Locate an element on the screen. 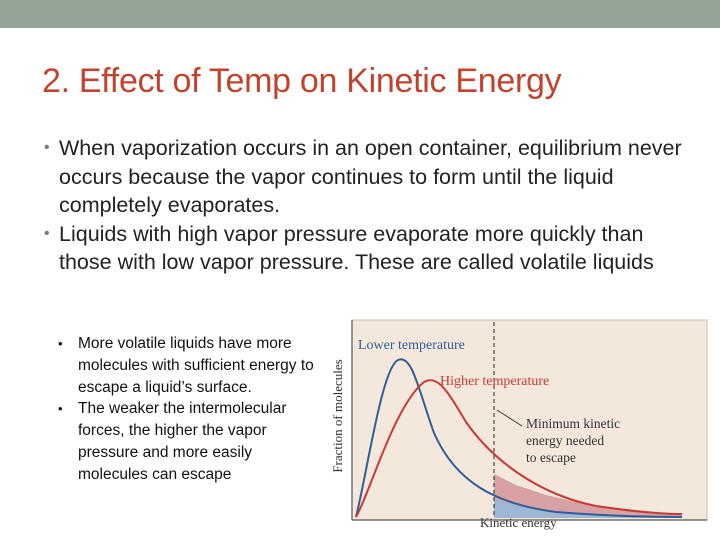 This screenshot has height=540, width=720. y-axis-label: Fraction of molecules is located at coordinates (337, 415).